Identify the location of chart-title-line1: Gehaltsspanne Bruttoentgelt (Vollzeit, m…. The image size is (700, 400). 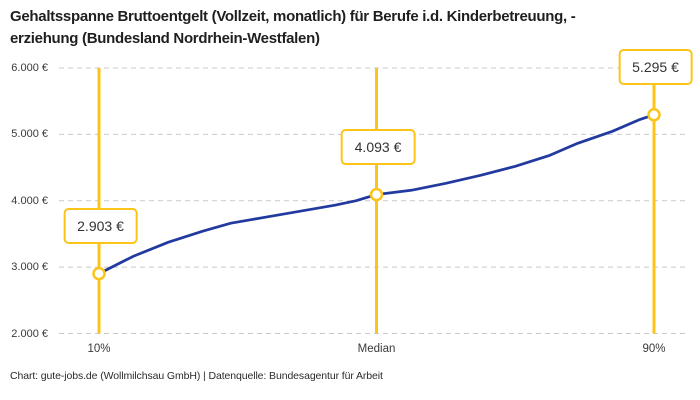
(293, 16).